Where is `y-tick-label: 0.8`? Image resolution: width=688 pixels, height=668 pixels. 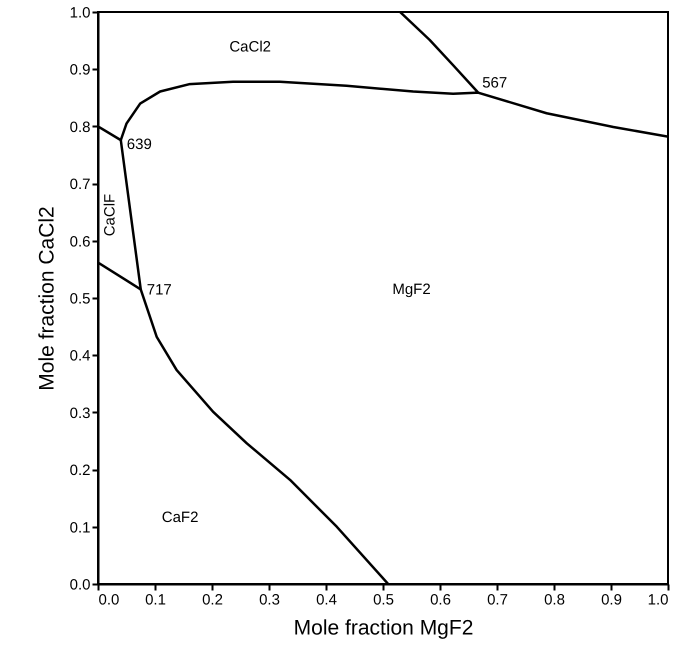 y-tick-label: 0.8 is located at coordinates (80, 127).